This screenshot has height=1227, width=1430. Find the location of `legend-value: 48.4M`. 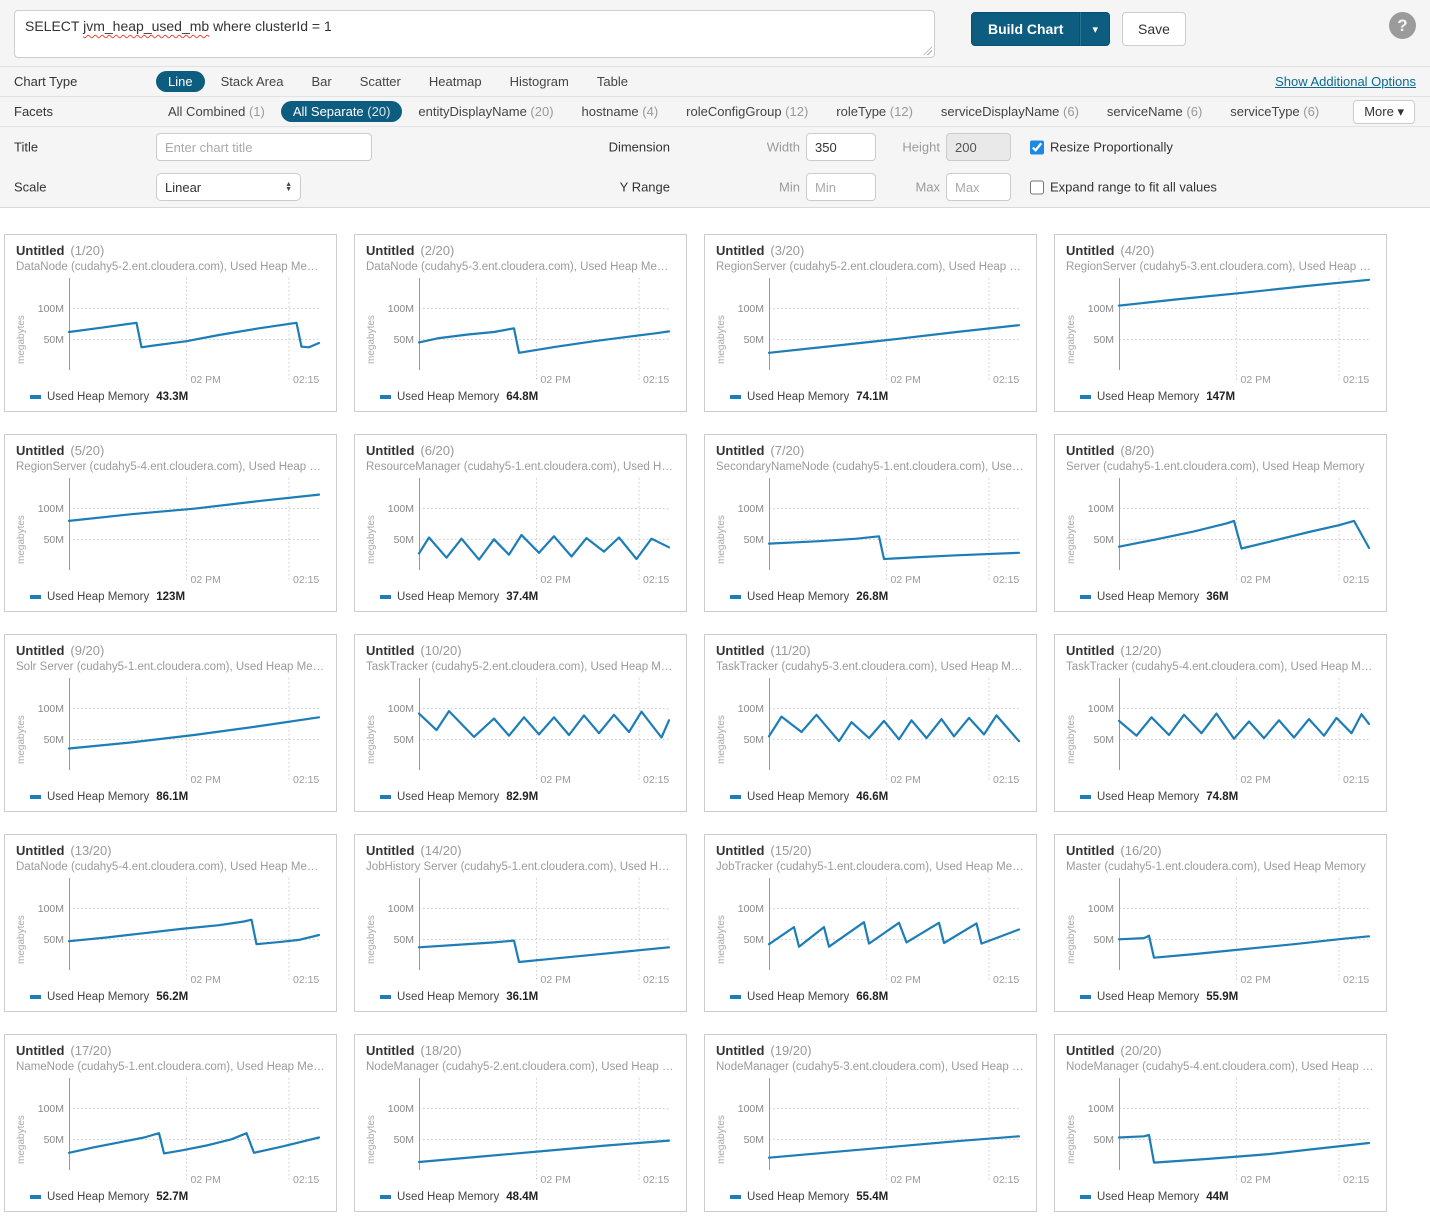

legend-value: 48.4M is located at coordinates (522, 1197).